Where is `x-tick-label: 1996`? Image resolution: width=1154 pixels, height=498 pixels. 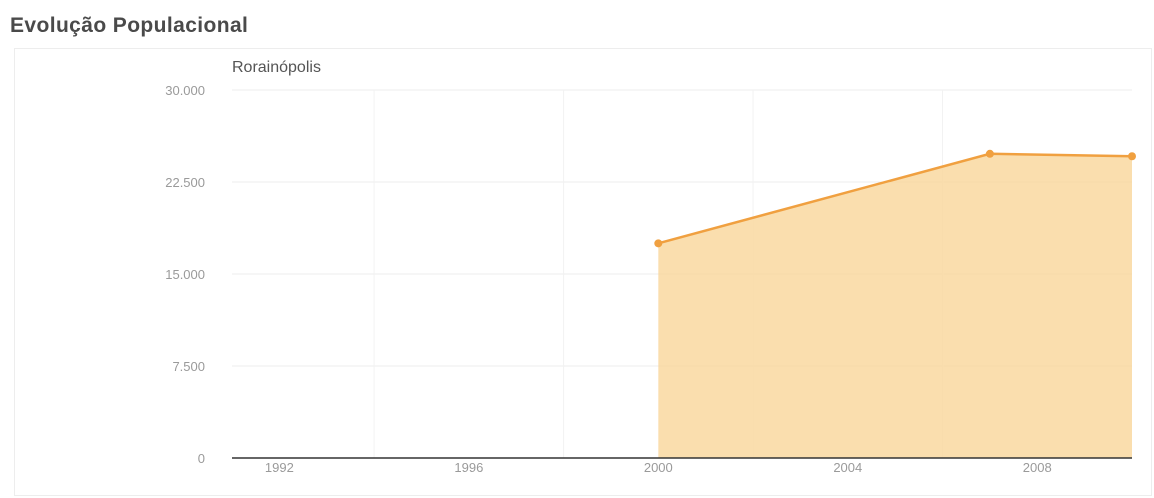 x-tick-label: 1996 is located at coordinates (468, 467).